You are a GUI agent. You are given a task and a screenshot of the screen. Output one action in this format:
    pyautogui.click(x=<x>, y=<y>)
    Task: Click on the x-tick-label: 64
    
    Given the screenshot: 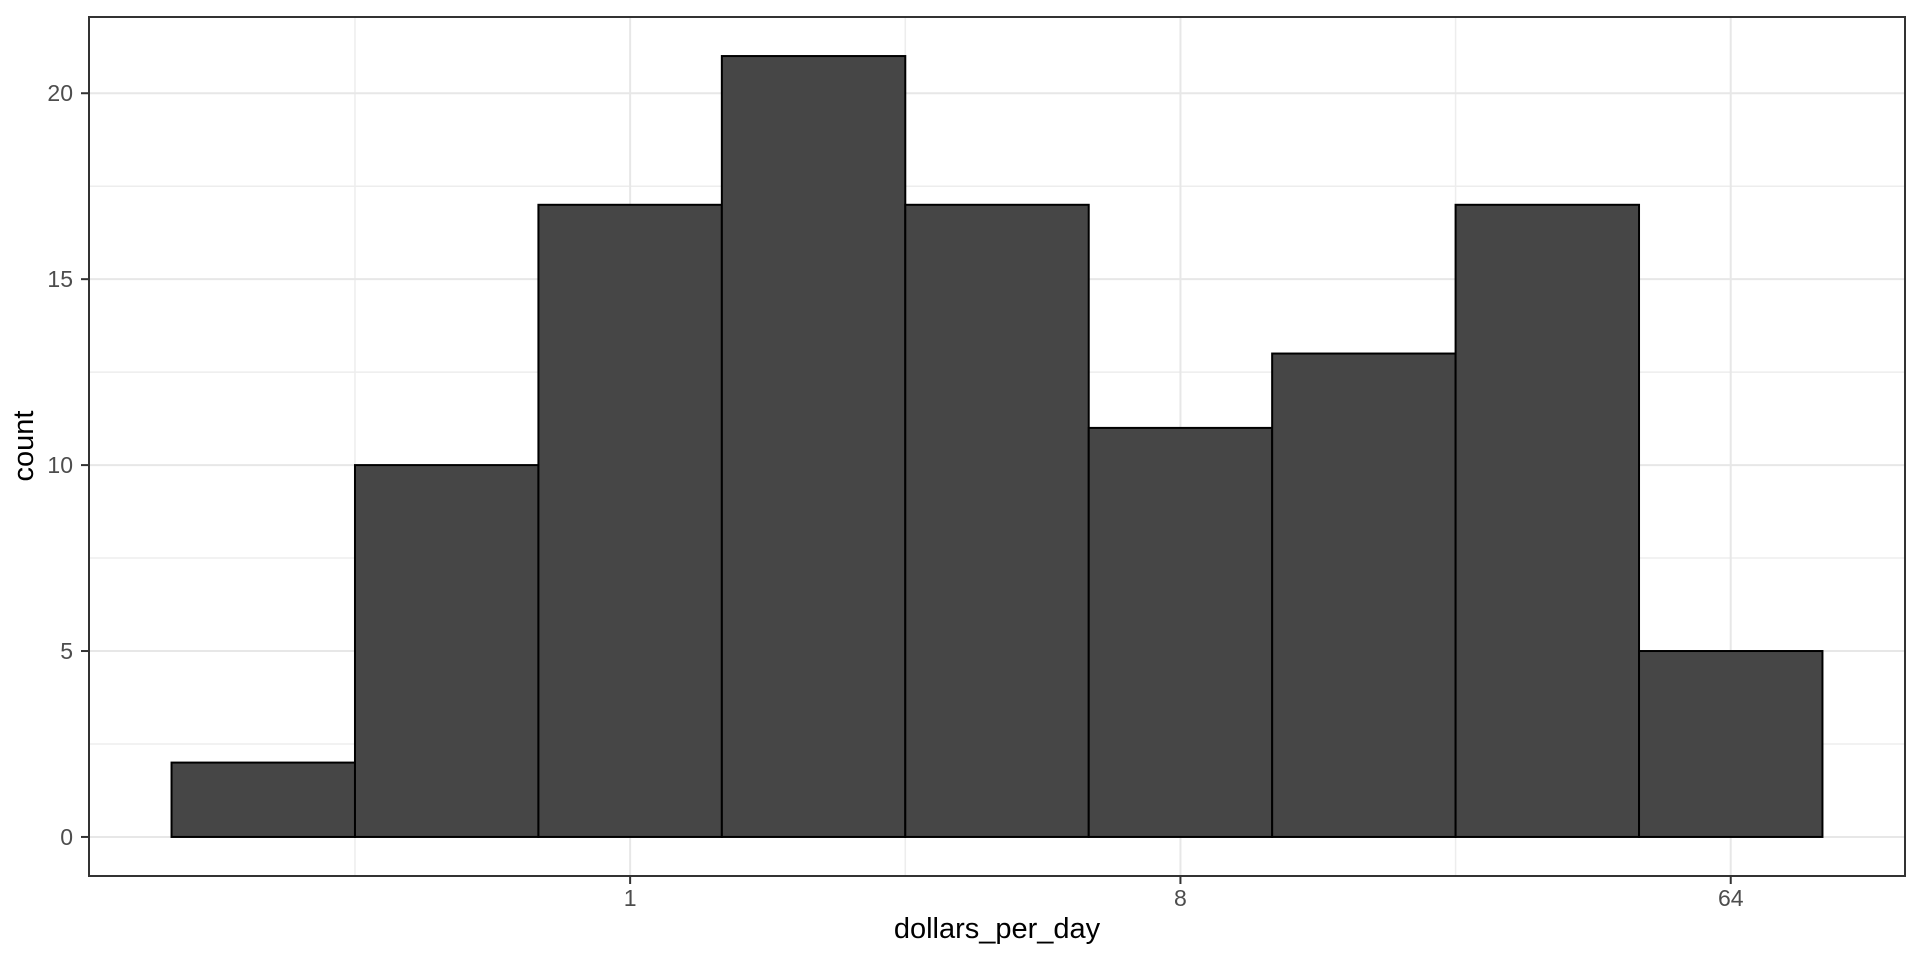 What is the action you would take?
    pyautogui.click(x=1731, y=898)
    